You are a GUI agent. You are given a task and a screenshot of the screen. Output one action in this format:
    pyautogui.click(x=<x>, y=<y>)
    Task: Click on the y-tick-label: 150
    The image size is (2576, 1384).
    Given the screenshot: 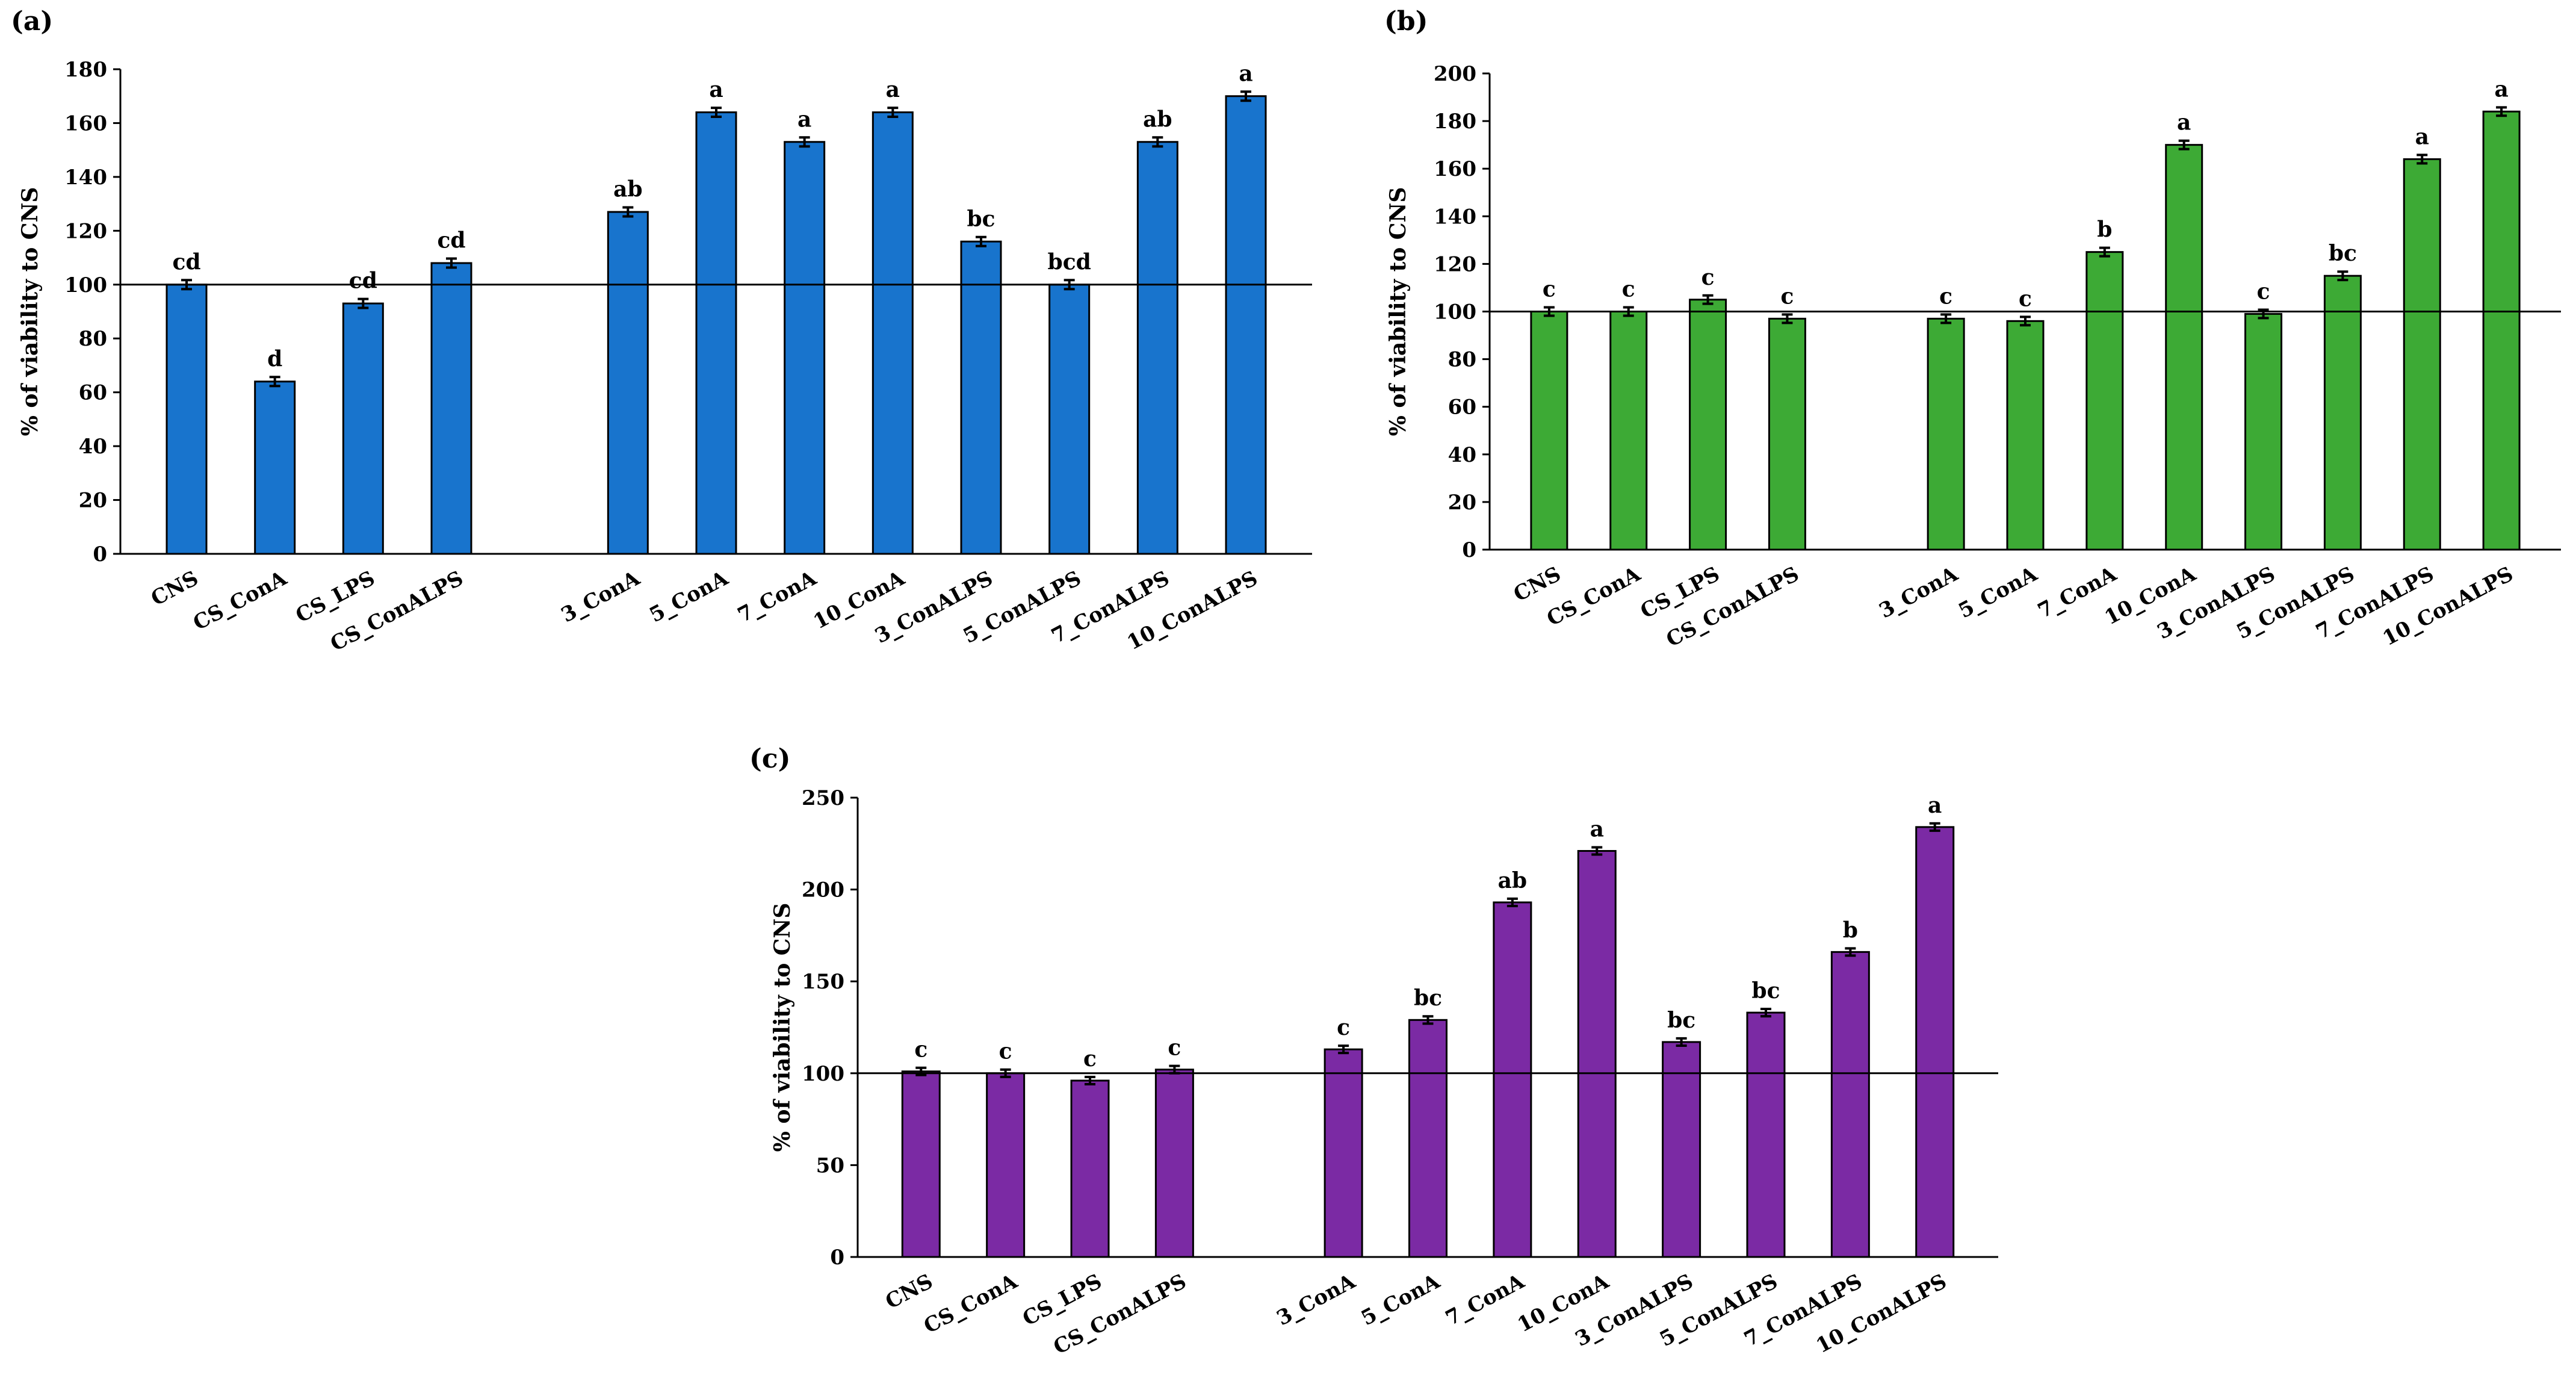 What is the action you would take?
    pyautogui.click(x=823, y=982)
    